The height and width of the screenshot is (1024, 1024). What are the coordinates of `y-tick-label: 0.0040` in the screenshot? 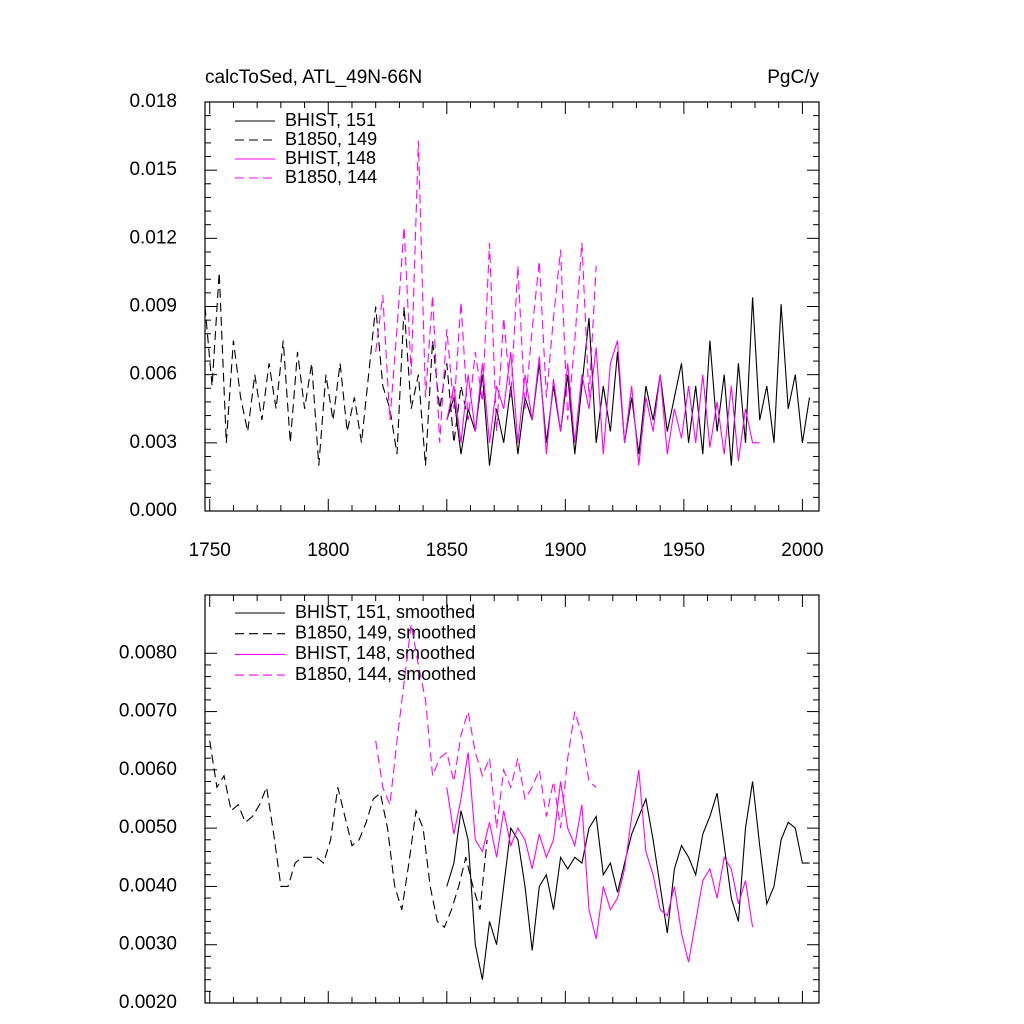 It's located at (148, 885).